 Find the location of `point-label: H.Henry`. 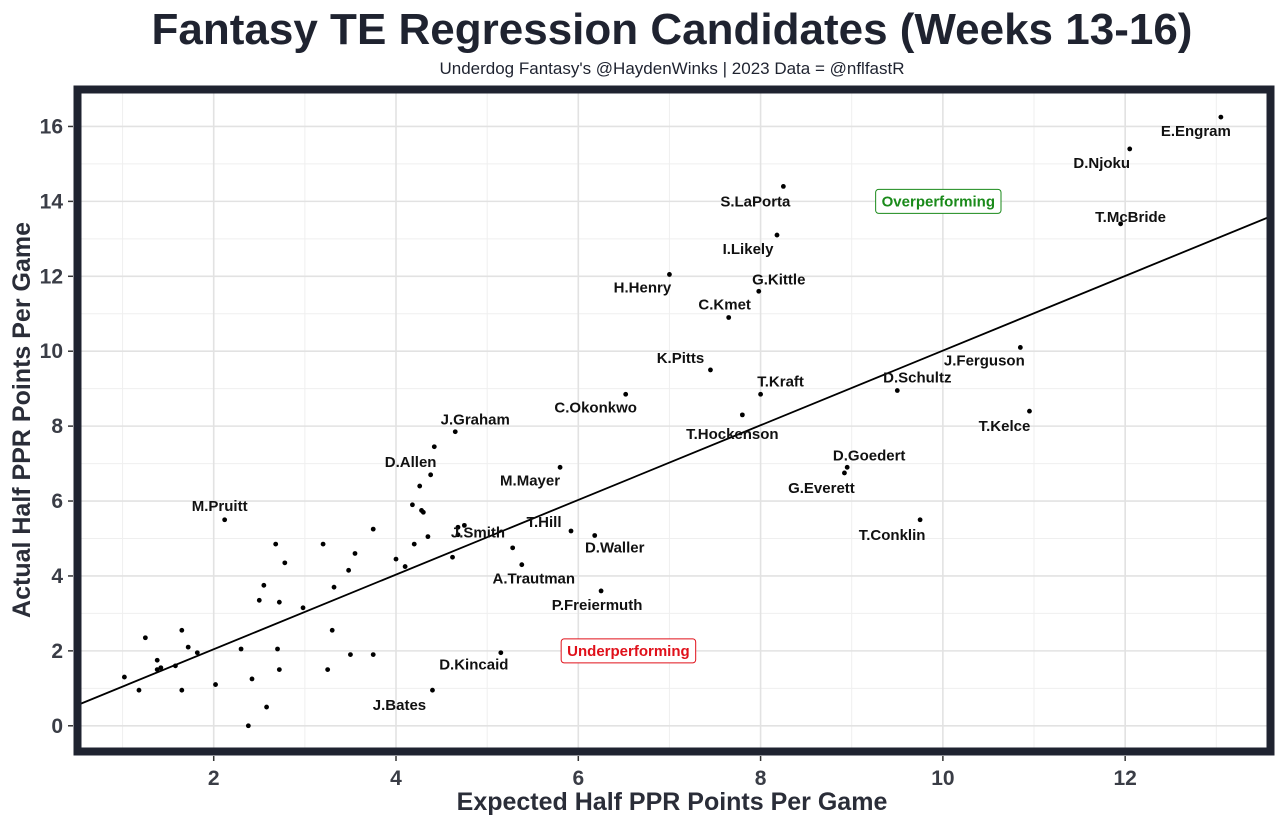

point-label: H.Henry is located at coordinates (643, 287).